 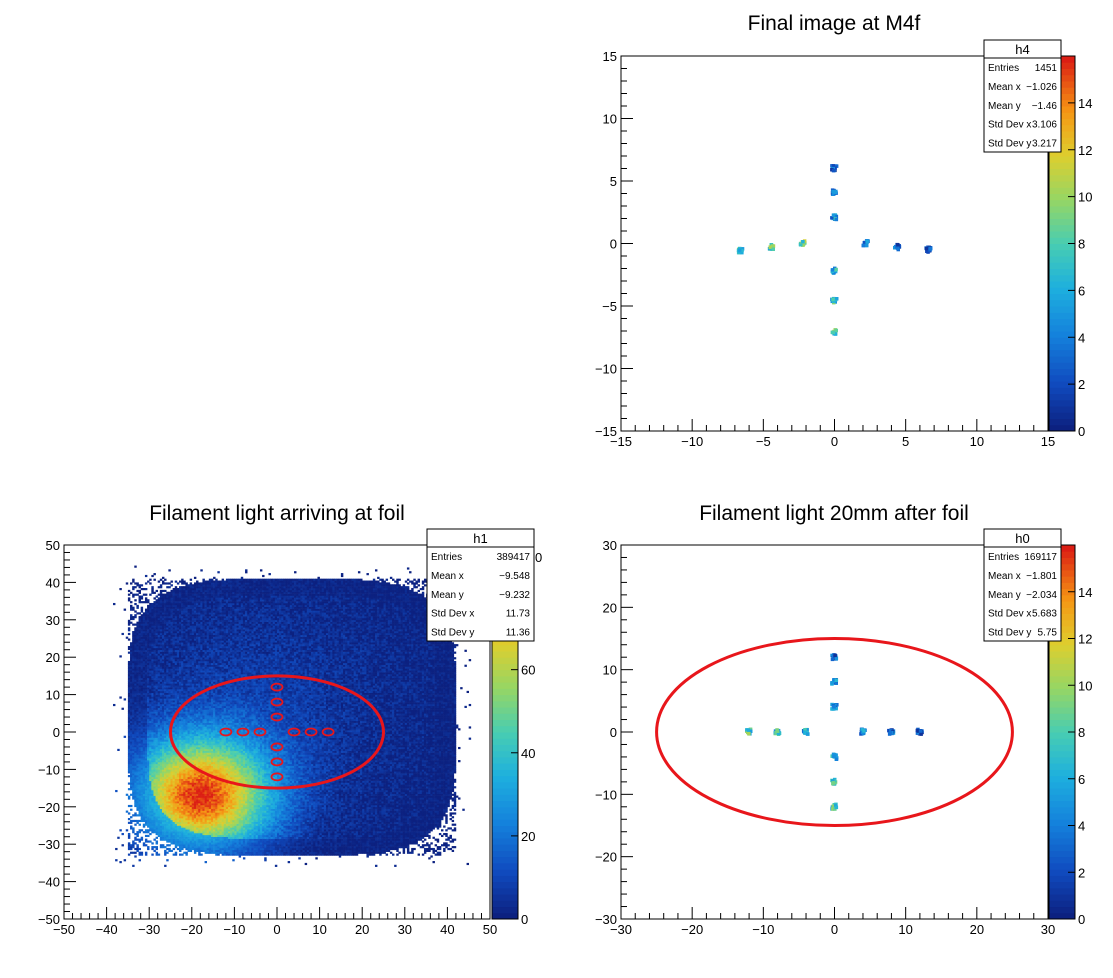 What do you see at coordinates (107, 929) in the screenshot?
I see `x-tick-label: −40` at bounding box center [107, 929].